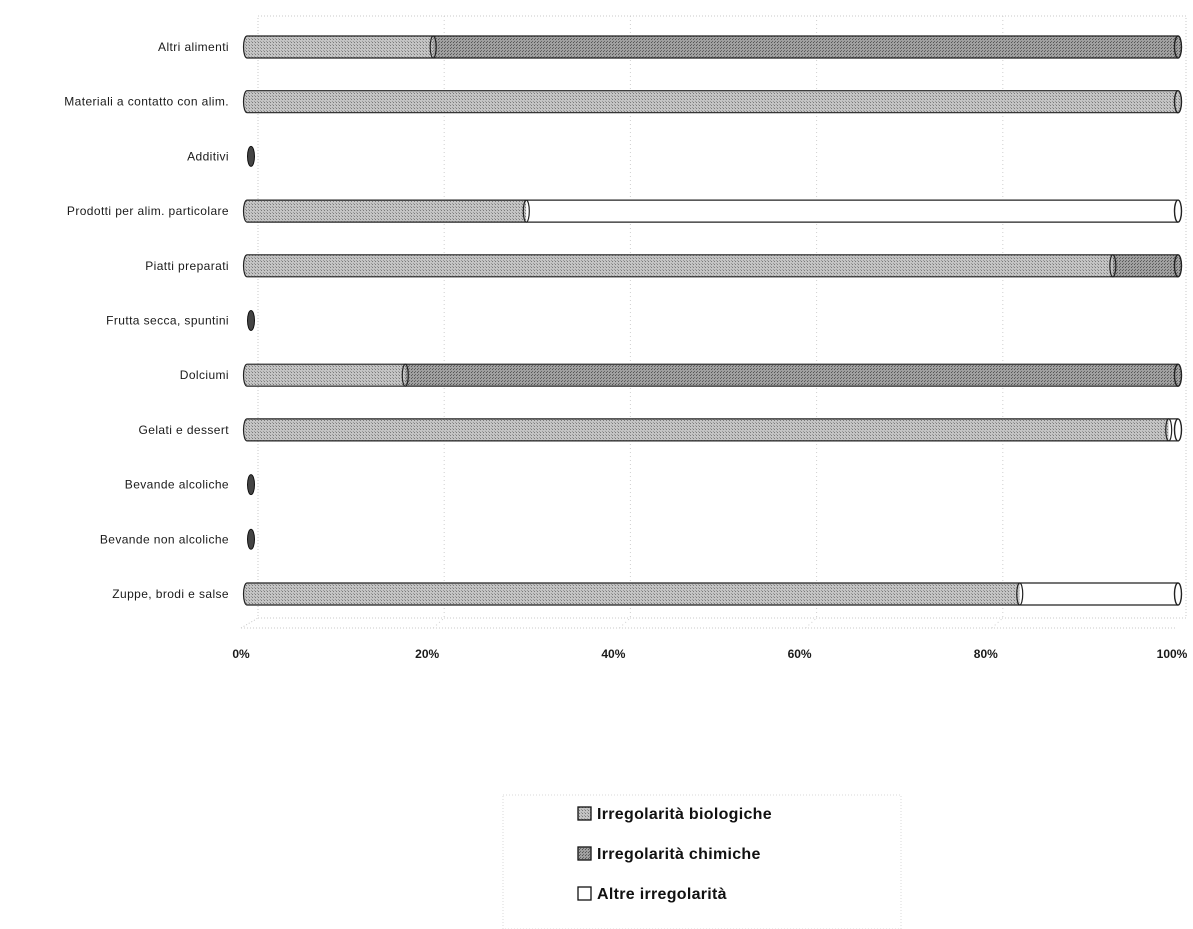 The image size is (1193, 929). Describe the element at coordinates (187, 266) in the screenshot. I see `category-label: Piatti preparati` at that location.